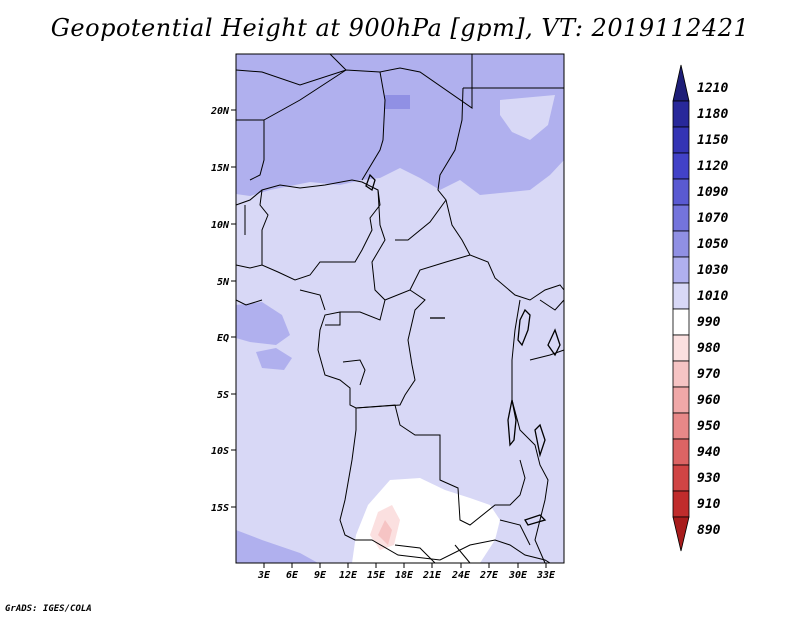 This screenshot has height=618, width=800. Describe the element at coordinates (527, 117) in the screenshot. I see `map-shade-ne-lower` at that location.